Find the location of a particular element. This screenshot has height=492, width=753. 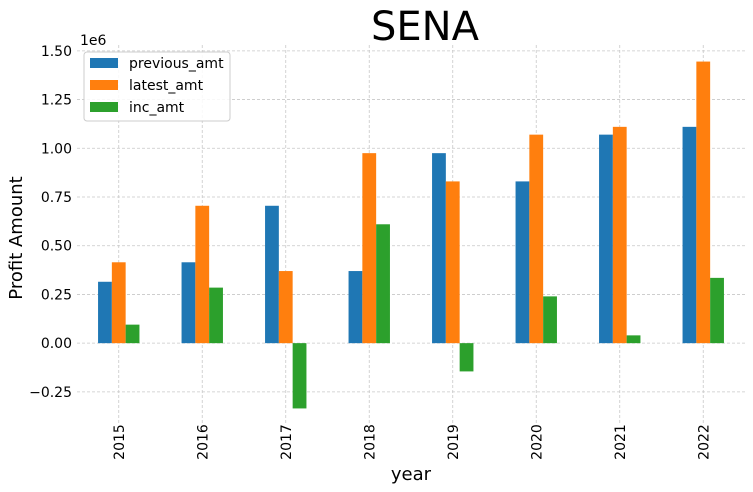

bar-inc_amt-2022 is located at coordinates (717, 310).